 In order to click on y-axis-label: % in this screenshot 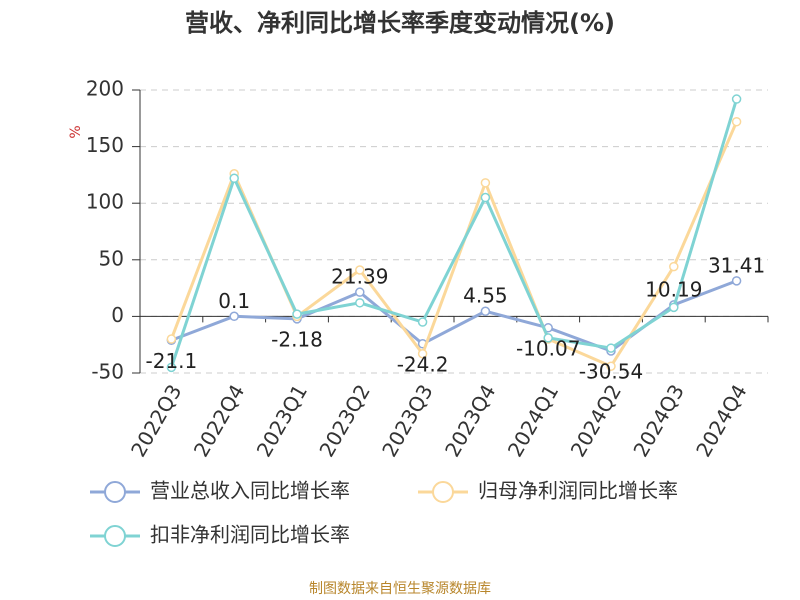, I will do `click(76, 131)`.